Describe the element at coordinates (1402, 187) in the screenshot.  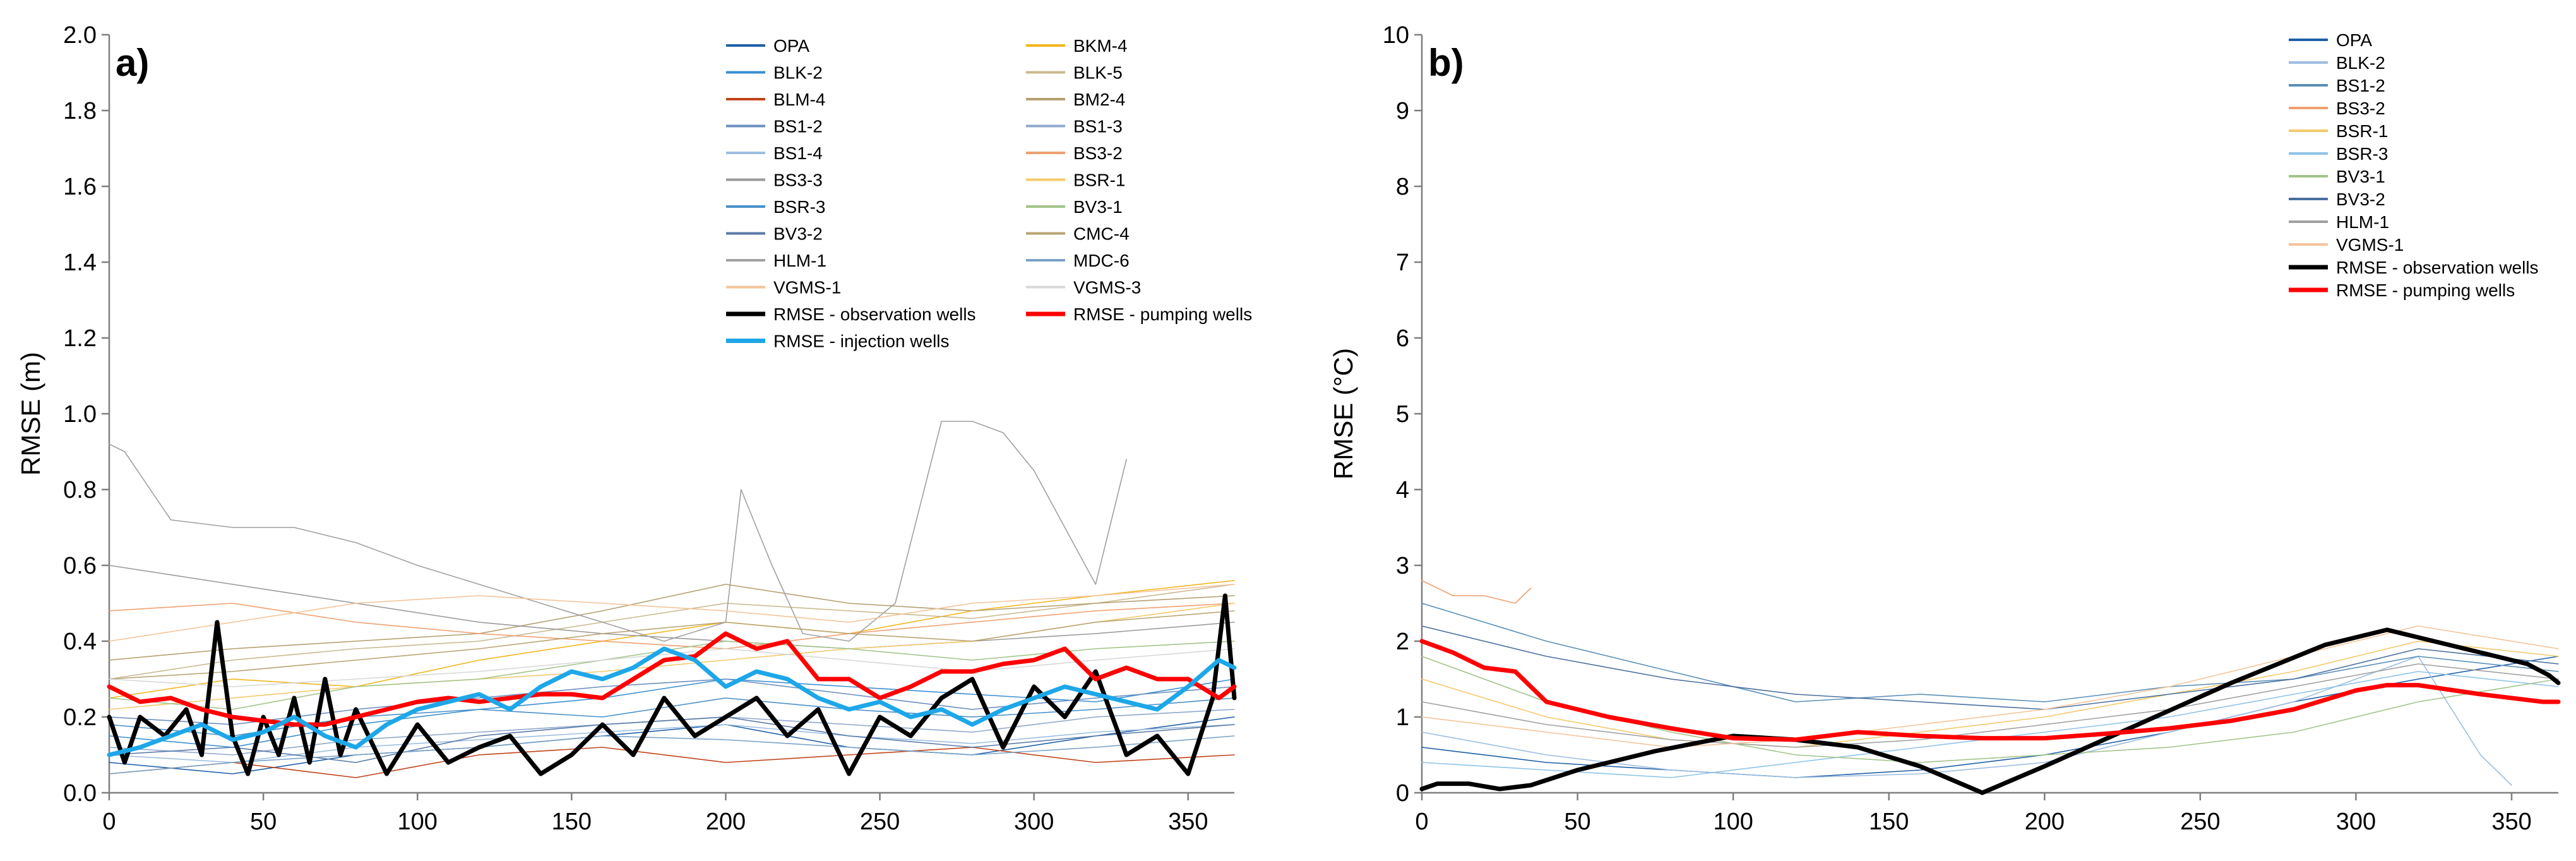
I see `y-tick-label: 8` at that location.